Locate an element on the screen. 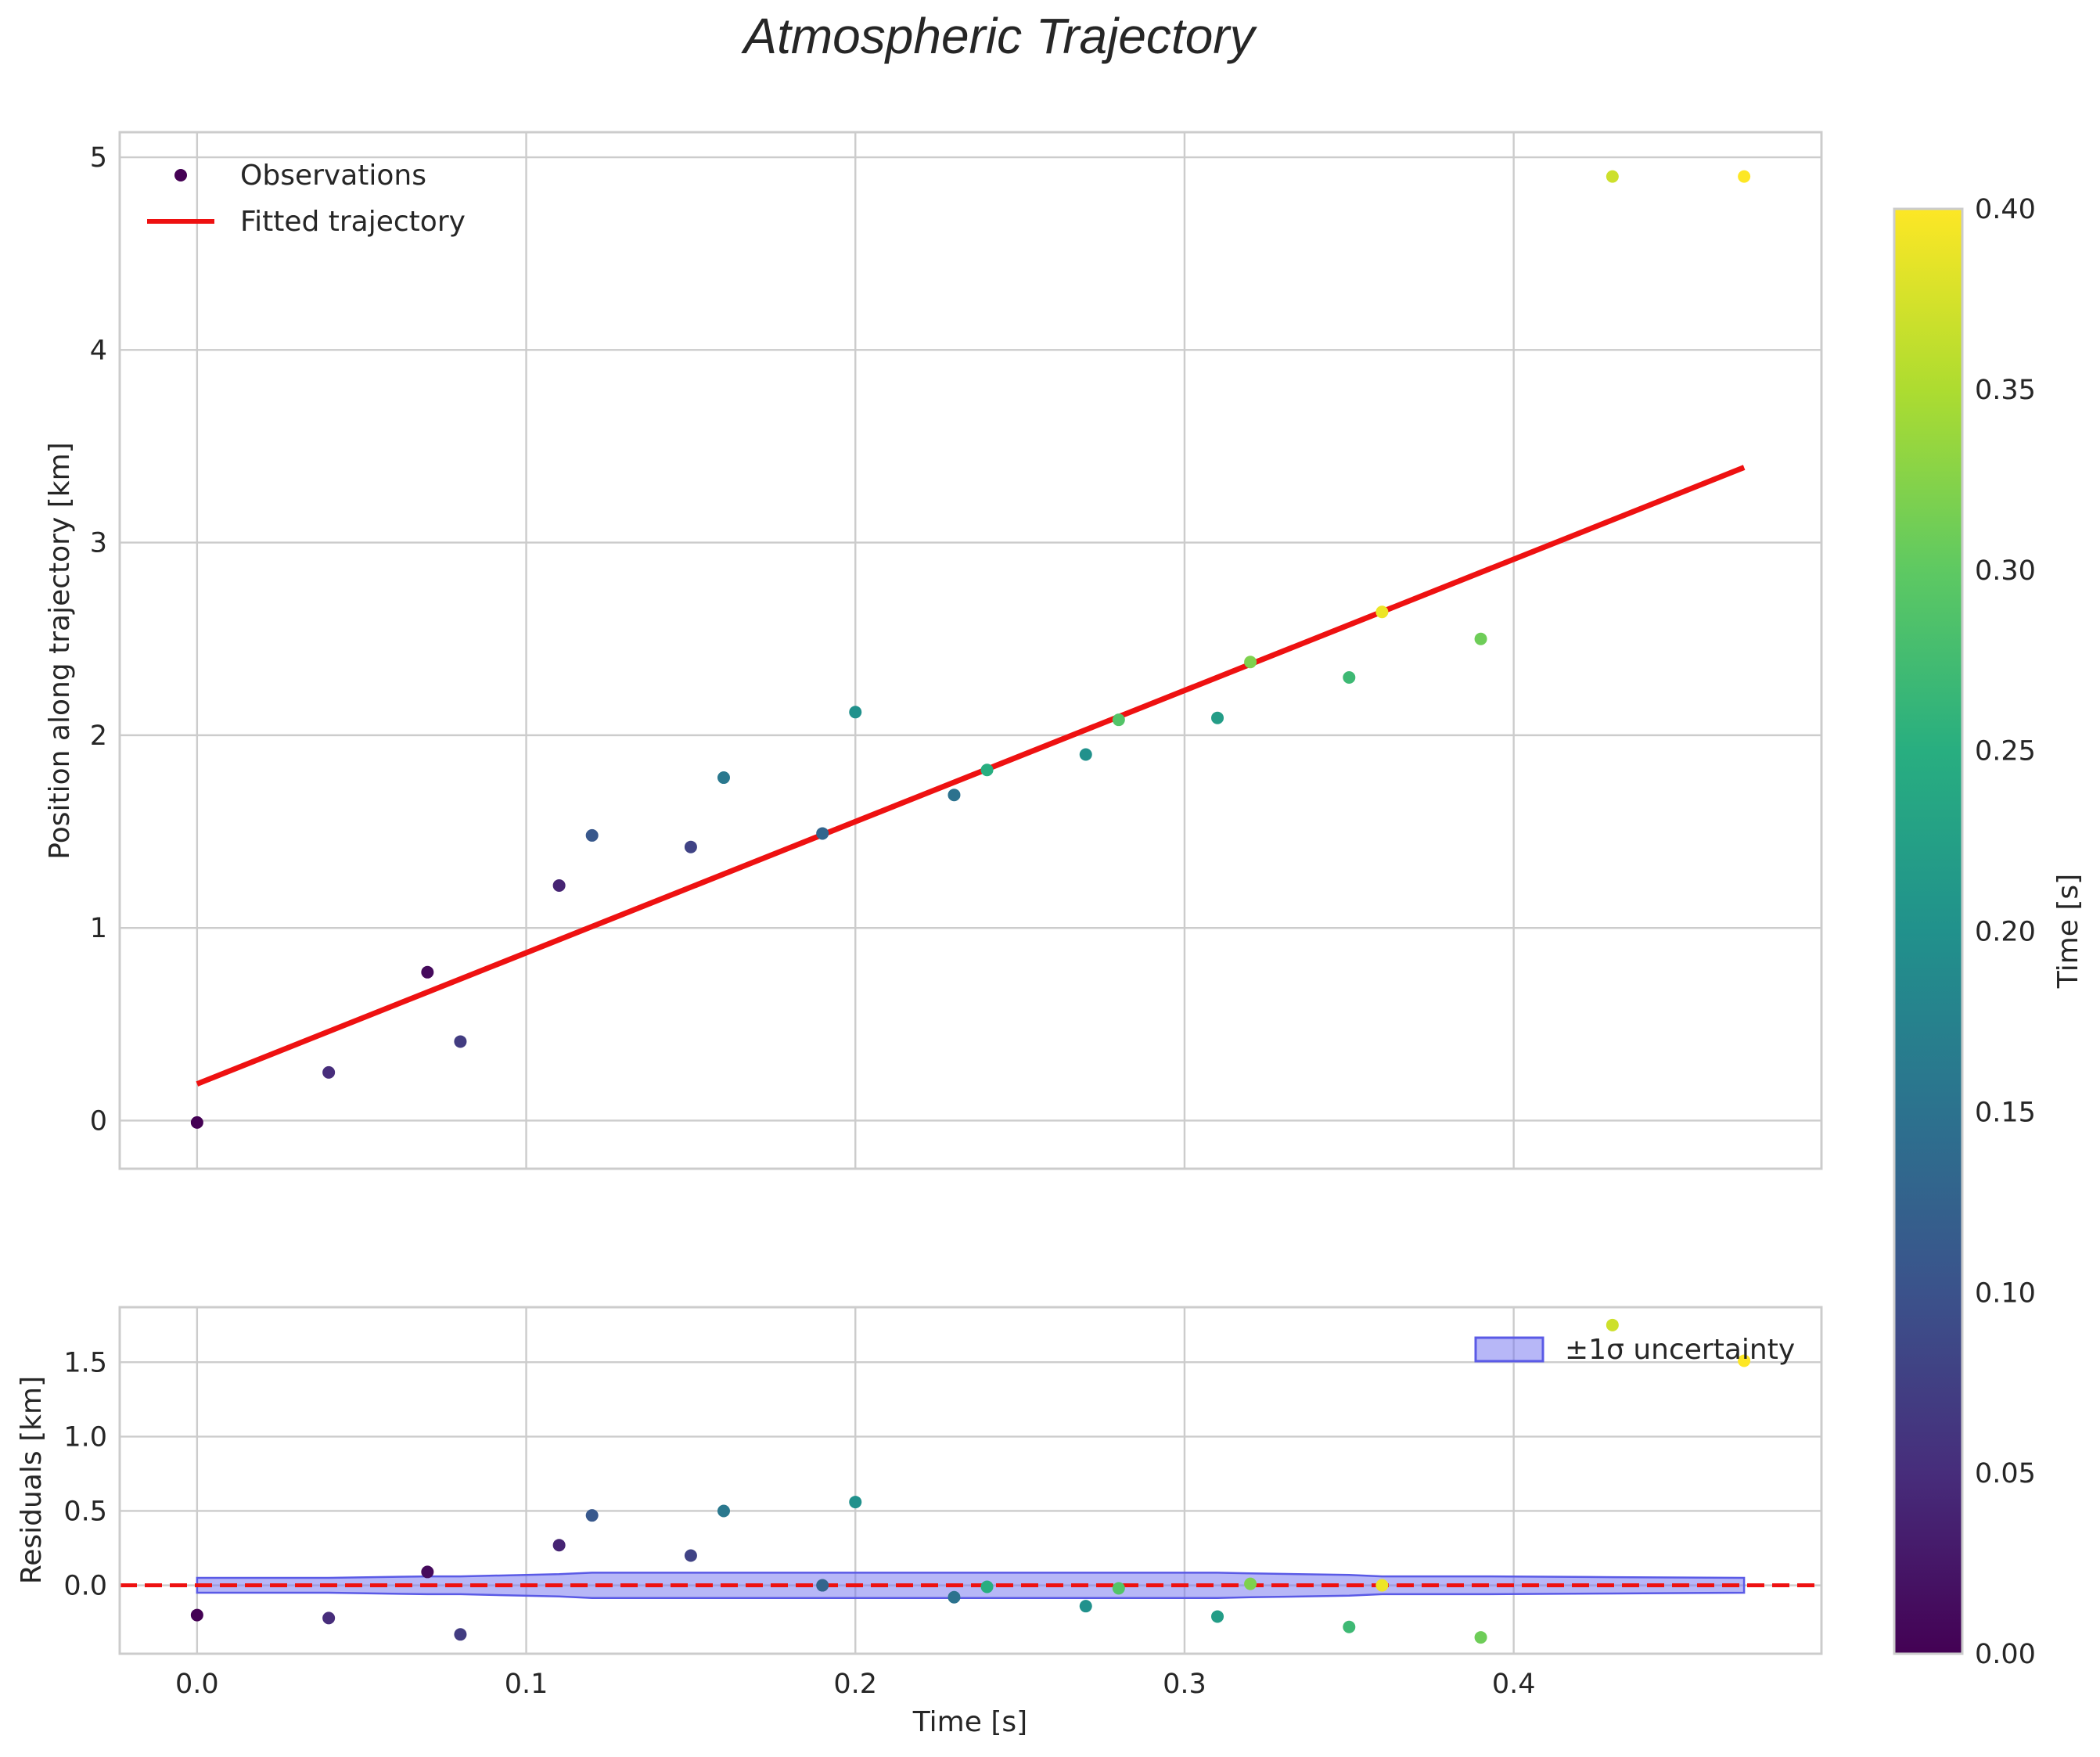  legend-fit-label: Fitted trajectory is located at coordinates (353, 222).